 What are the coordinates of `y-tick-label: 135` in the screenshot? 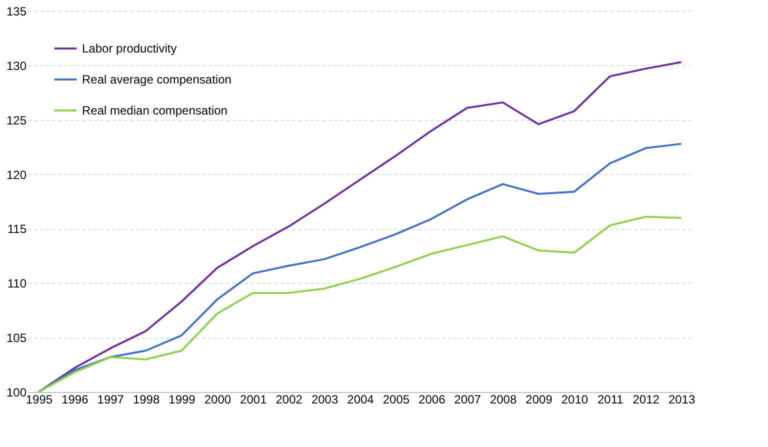 It's located at (16, 11).